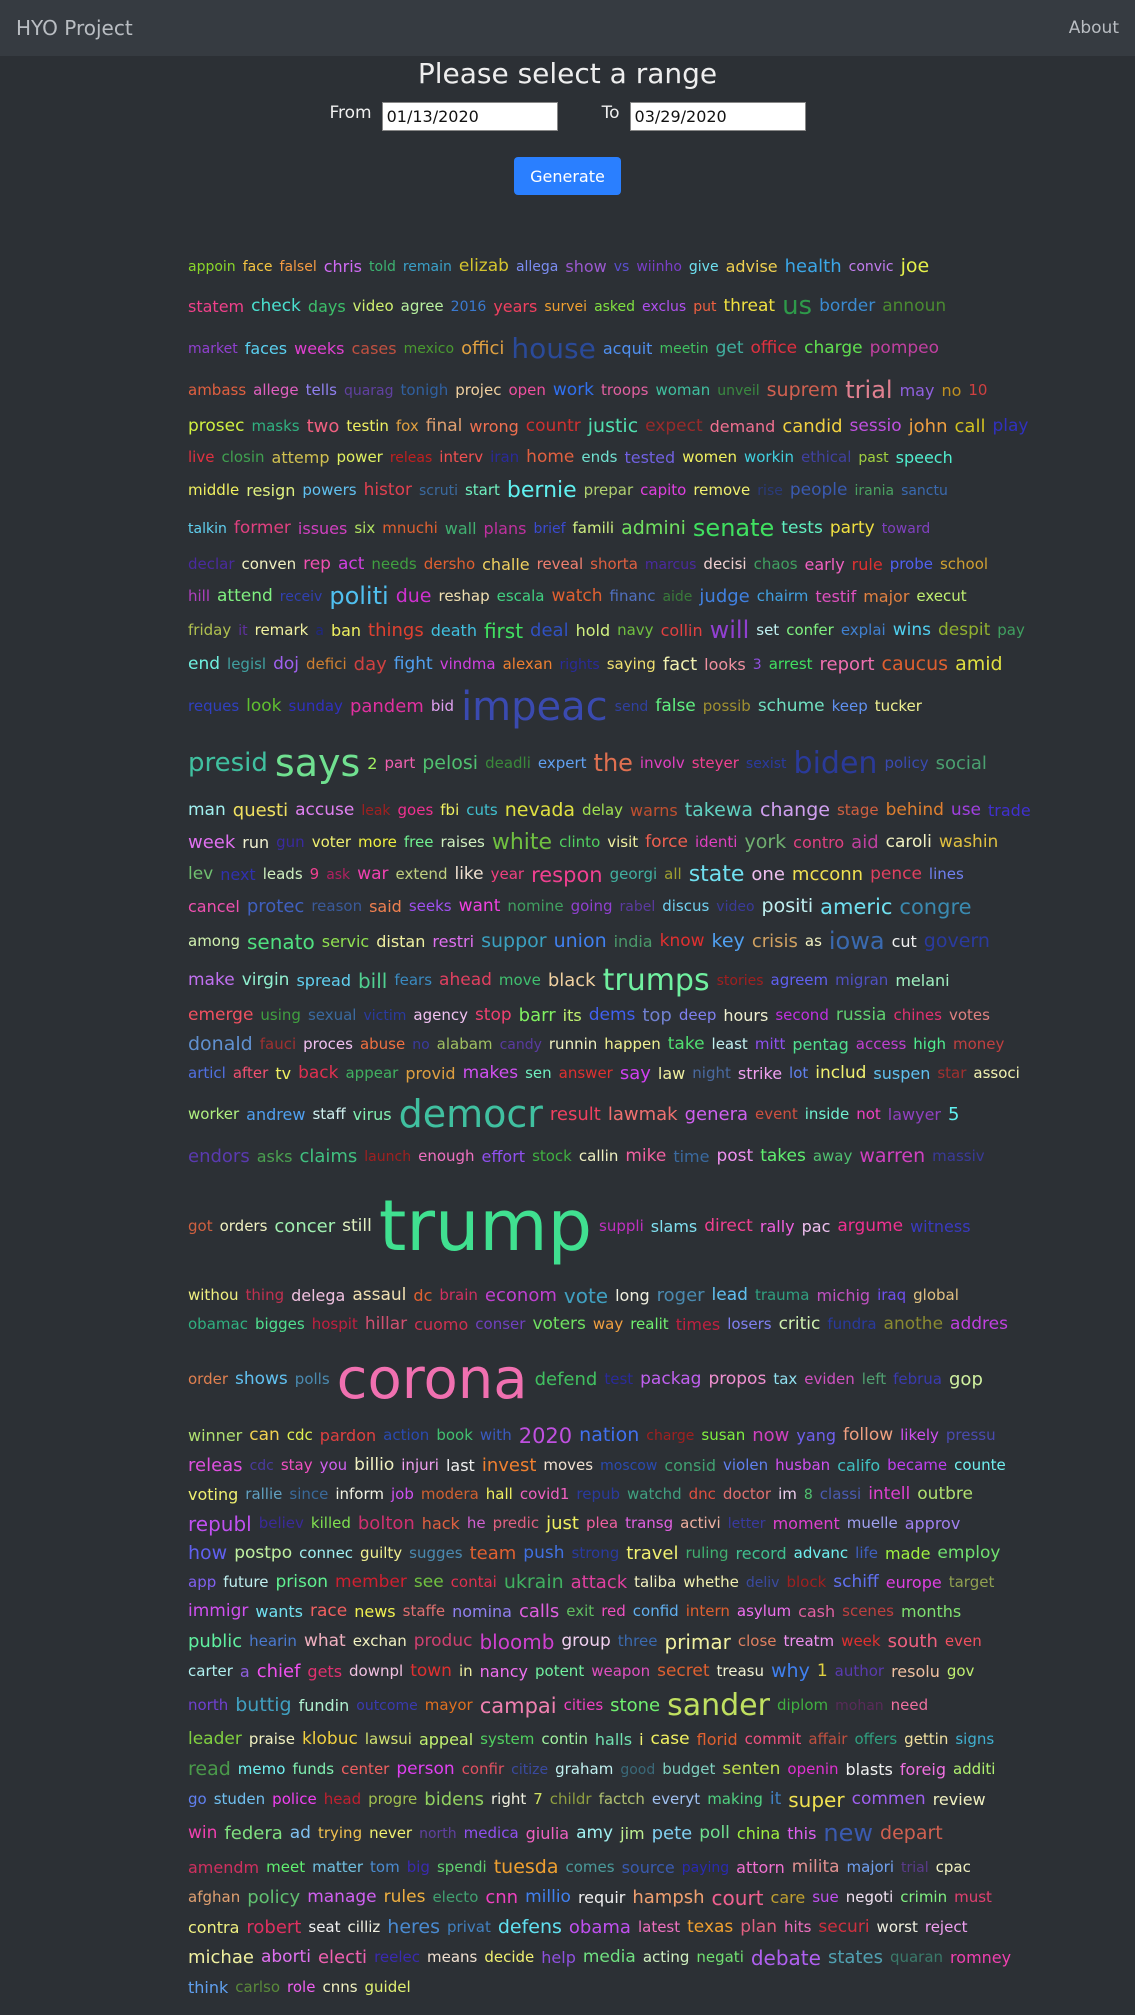 The image size is (1135, 2015). Describe the element at coordinates (411, 457) in the screenshot. I see `word-cloud-word: releas` at that location.